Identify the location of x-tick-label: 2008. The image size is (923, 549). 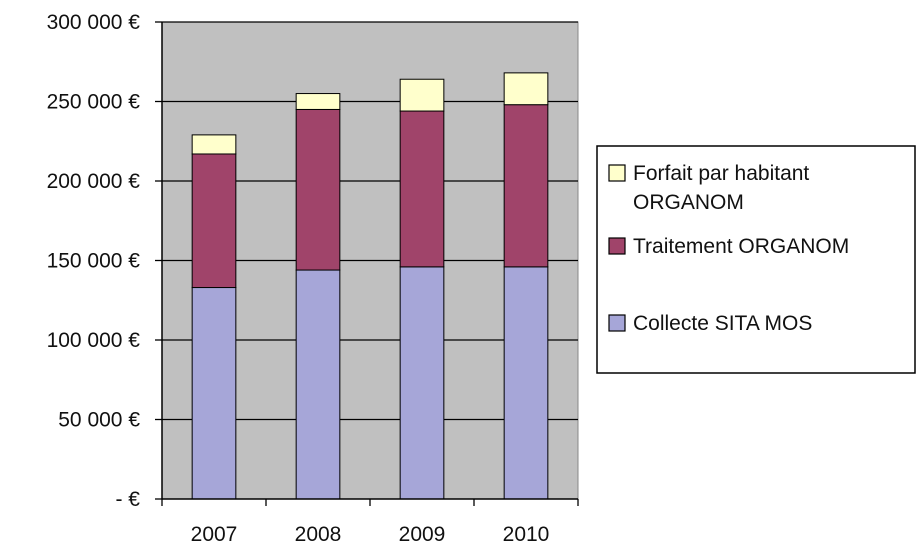
(318, 534).